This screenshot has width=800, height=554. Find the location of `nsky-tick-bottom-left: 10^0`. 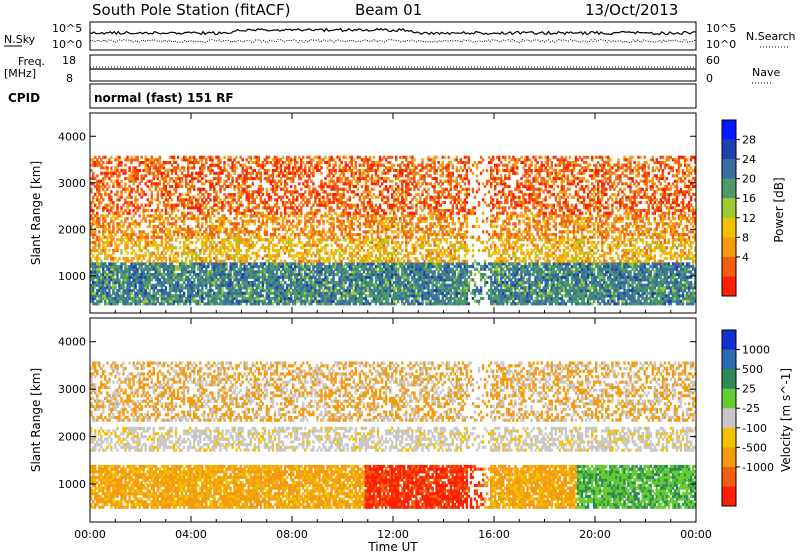

nsky-tick-bottom-left: 10^0 is located at coordinates (67, 44).